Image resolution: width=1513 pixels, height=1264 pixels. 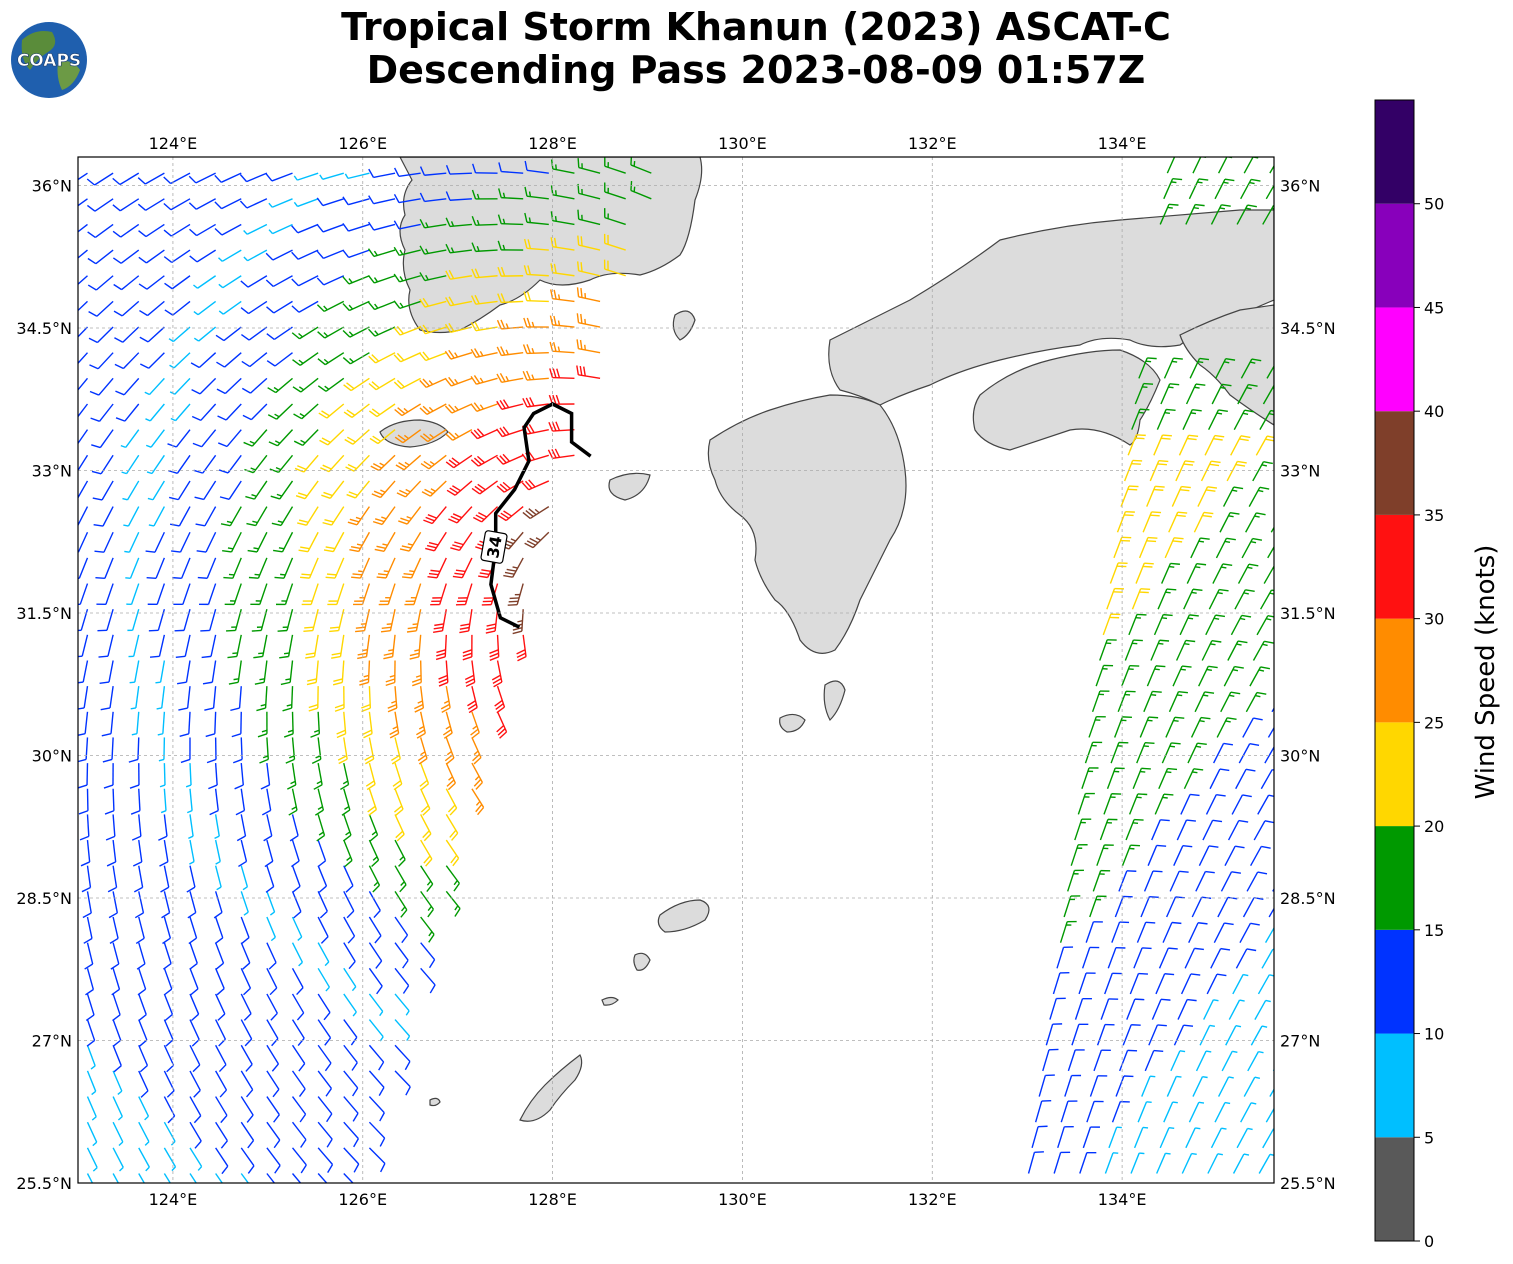 I want to click on lon-tick-label-bottom: 132°E, so click(x=932, y=1199).